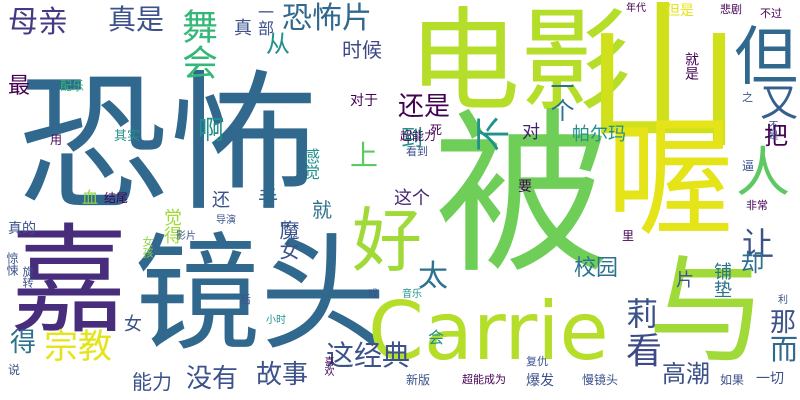 This screenshot has height=400, width=800. I want to click on word: 音乐, so click(412, 294).